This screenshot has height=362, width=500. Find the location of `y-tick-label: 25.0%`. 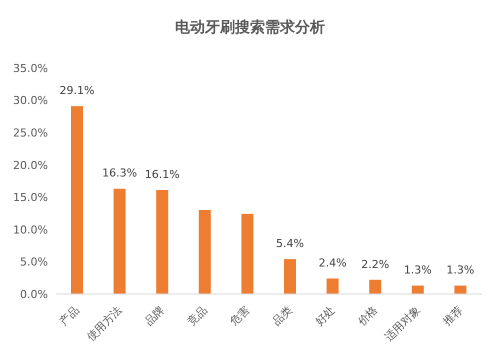

y-tick-label: 25.0% is located at coordinates (30, 133).